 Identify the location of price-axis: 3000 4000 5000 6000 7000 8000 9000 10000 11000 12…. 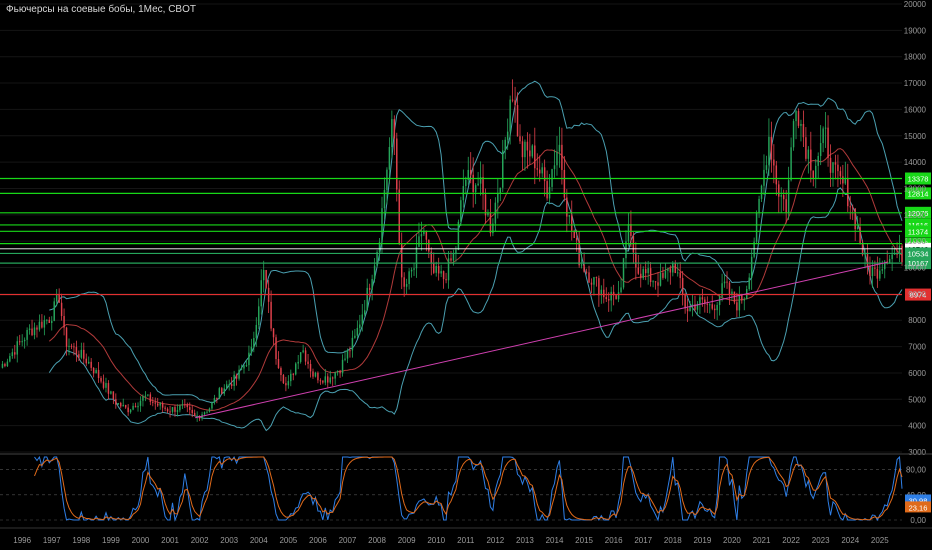
(915, 228).